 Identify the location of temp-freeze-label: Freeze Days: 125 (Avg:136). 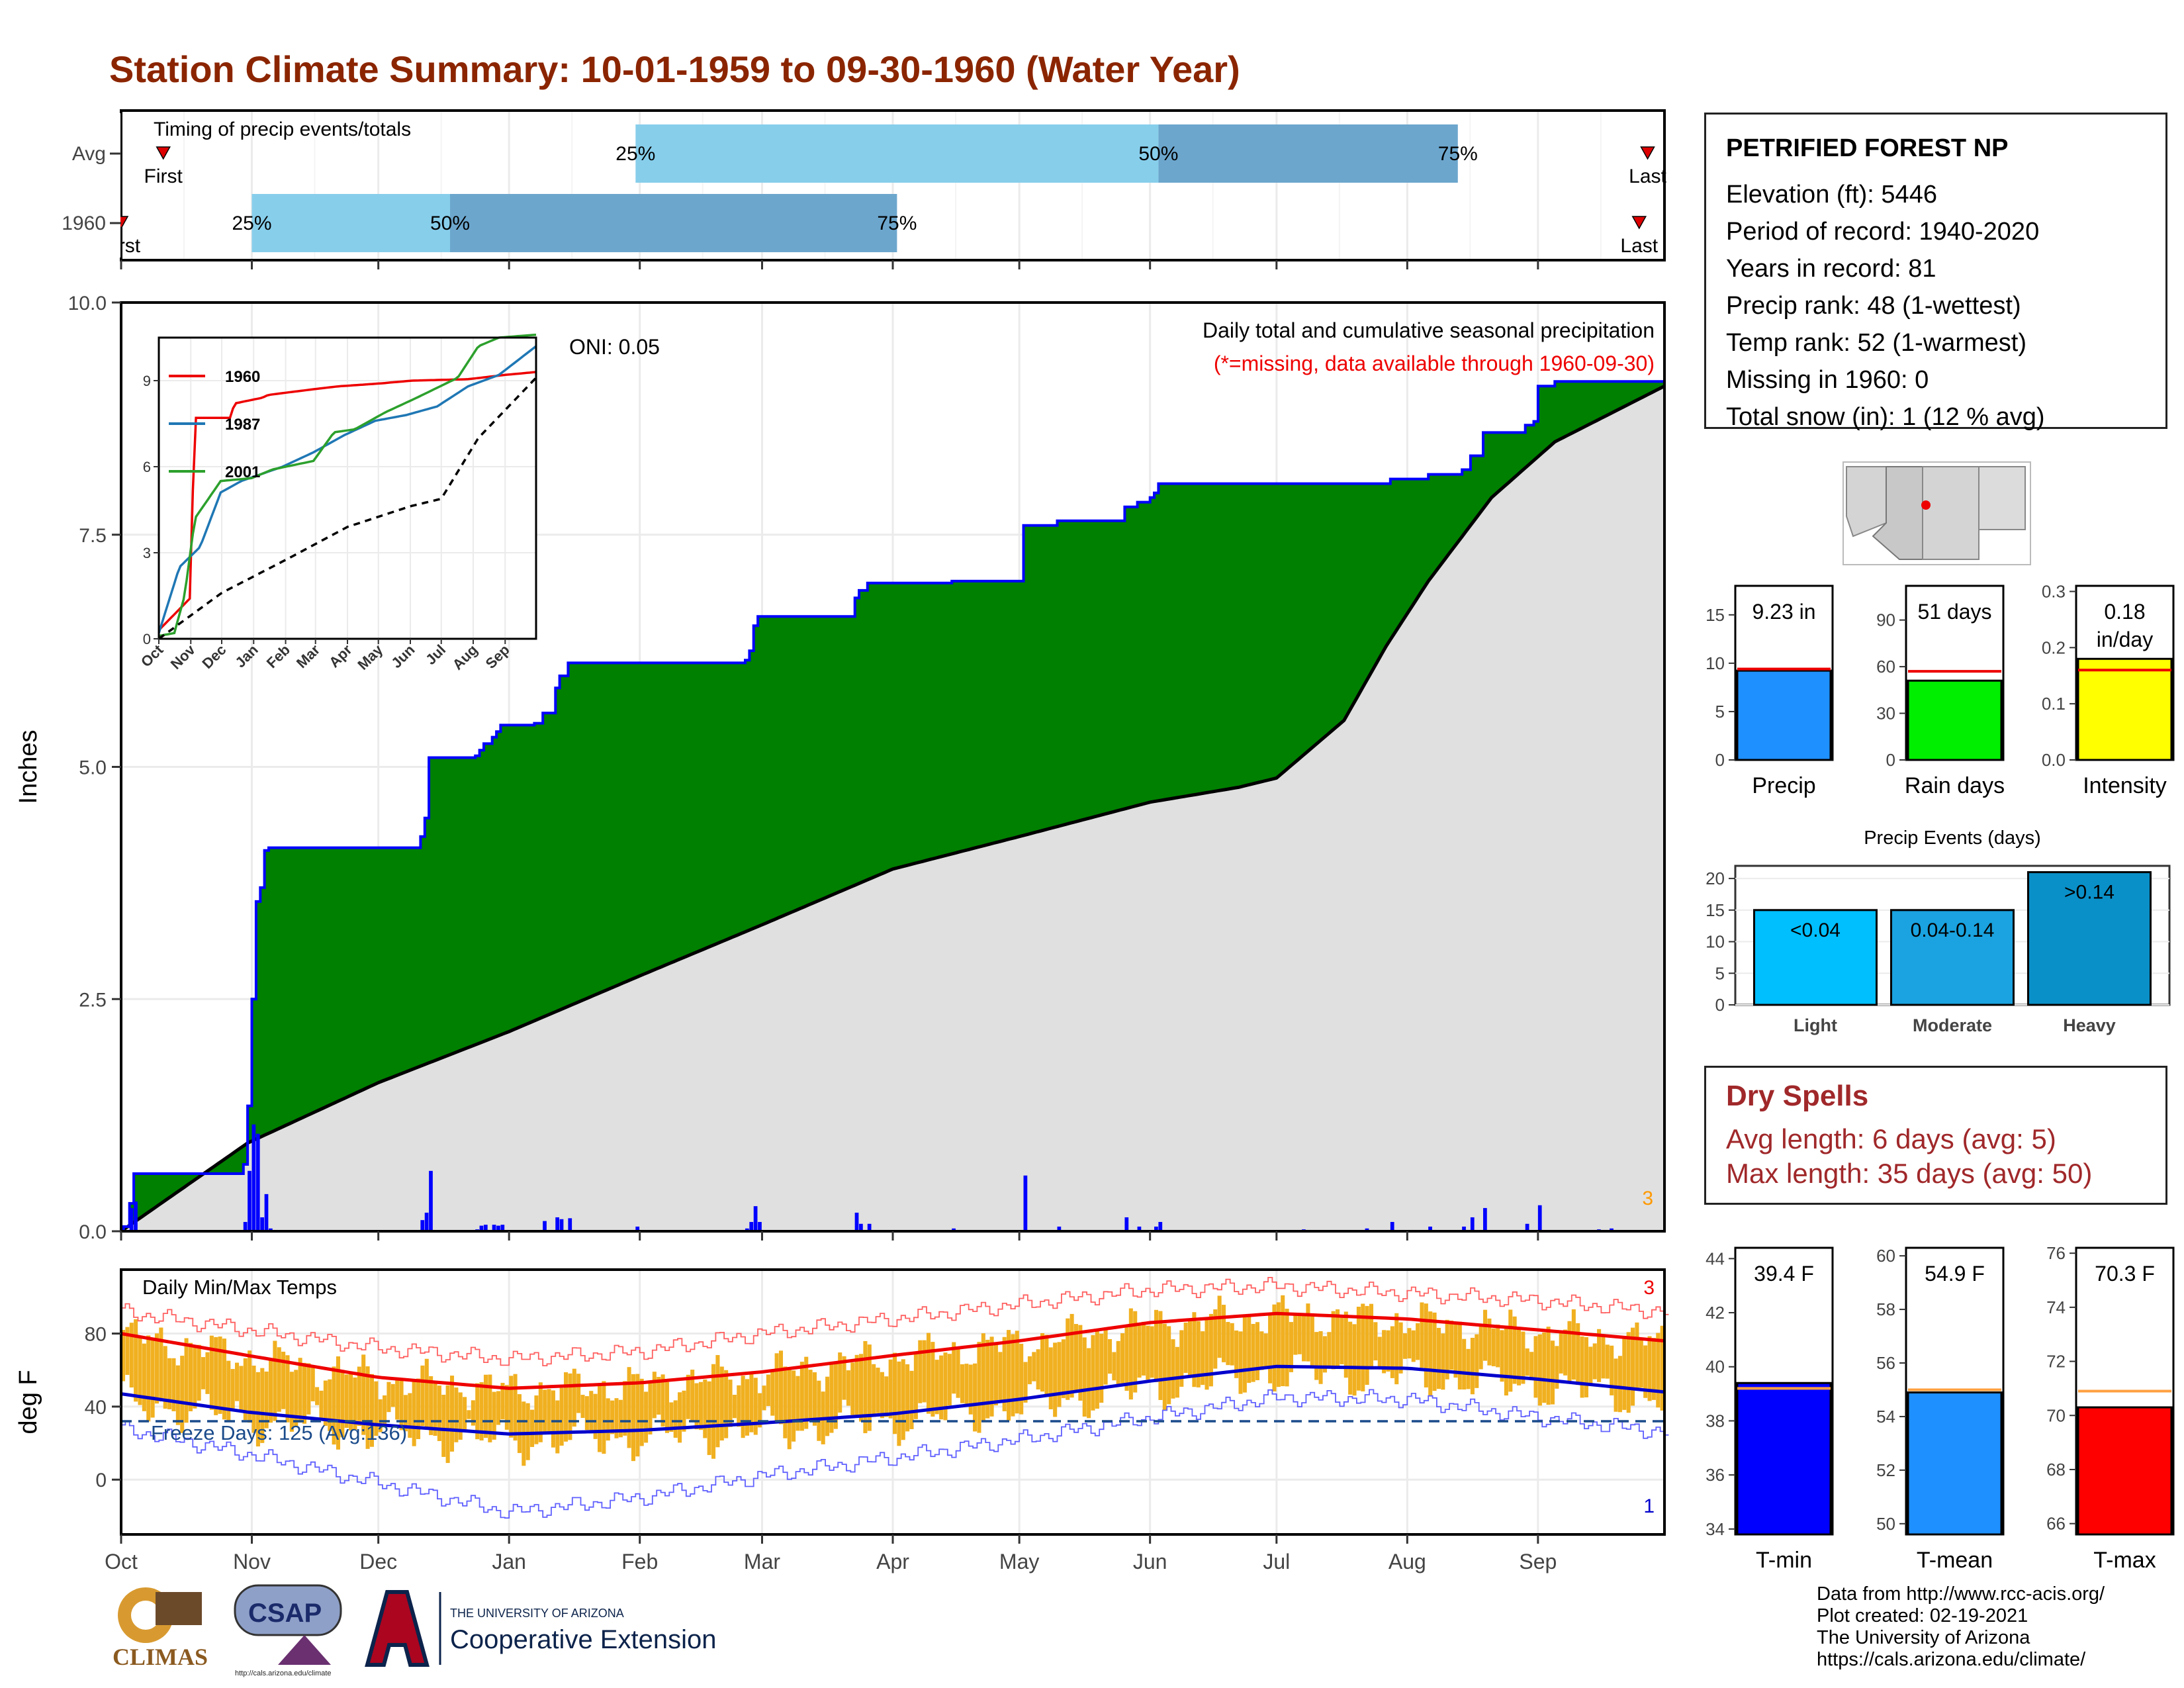
(279, 1432).